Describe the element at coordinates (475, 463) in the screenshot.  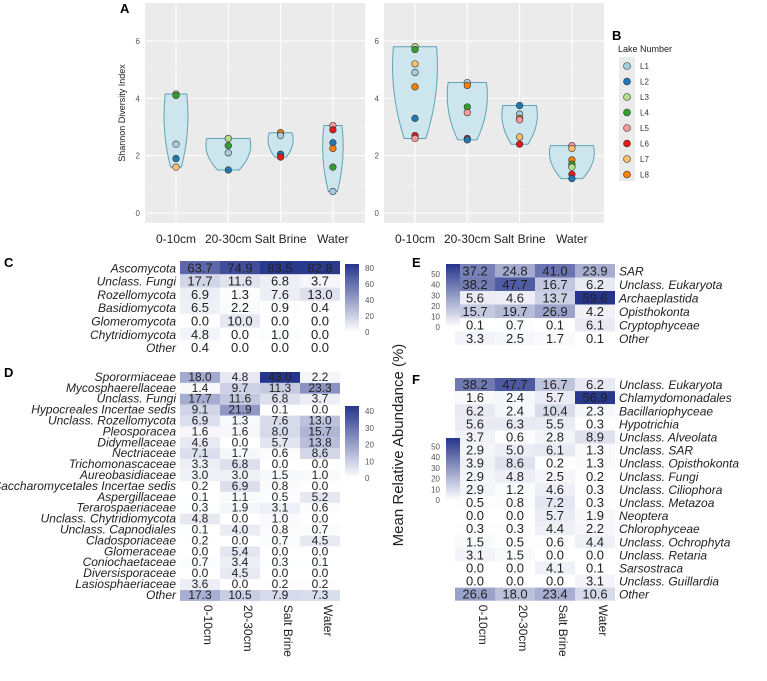
I see `cell-value: 3.9` at that location.